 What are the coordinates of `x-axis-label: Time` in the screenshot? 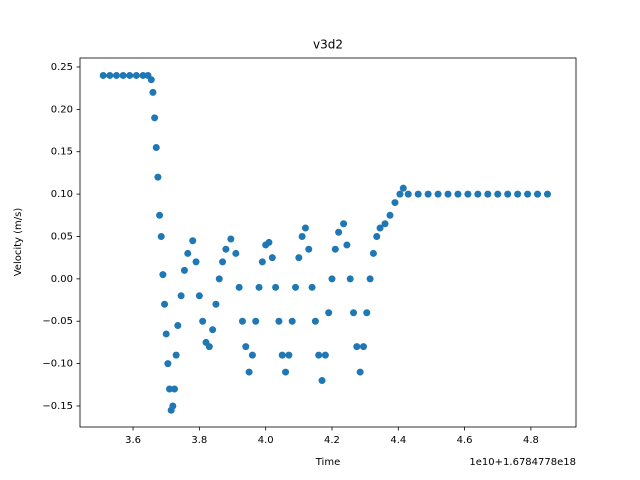 It's located at (327, 462).